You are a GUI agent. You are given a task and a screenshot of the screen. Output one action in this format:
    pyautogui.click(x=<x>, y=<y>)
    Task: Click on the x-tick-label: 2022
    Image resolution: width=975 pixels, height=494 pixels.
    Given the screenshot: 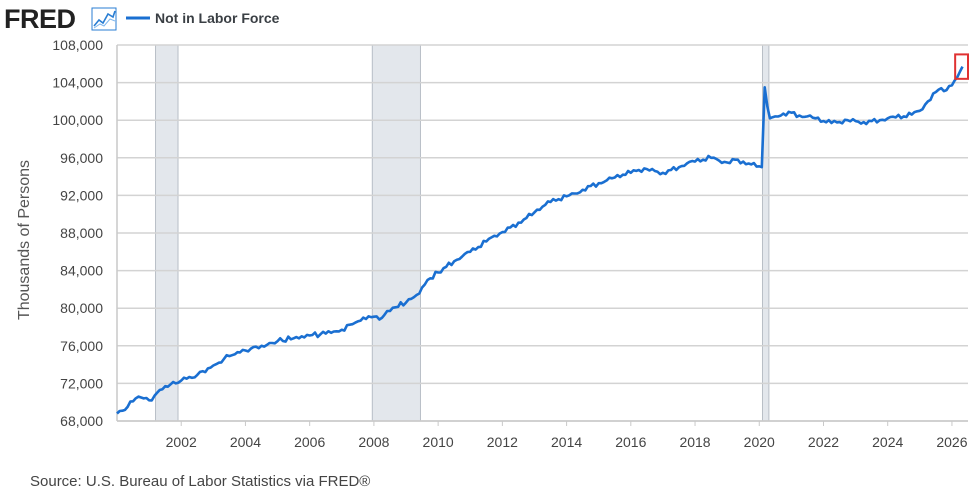 What is the action you would take?
    pyautogui.click(x=823, y=442)
    